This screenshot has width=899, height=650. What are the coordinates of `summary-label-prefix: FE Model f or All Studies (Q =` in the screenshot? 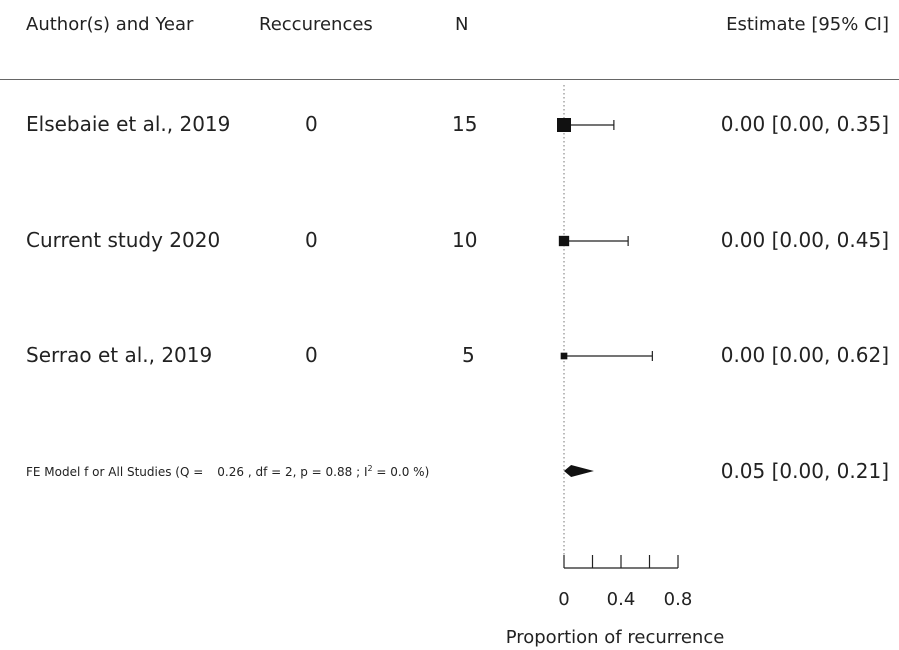 It's located at (115, 472).